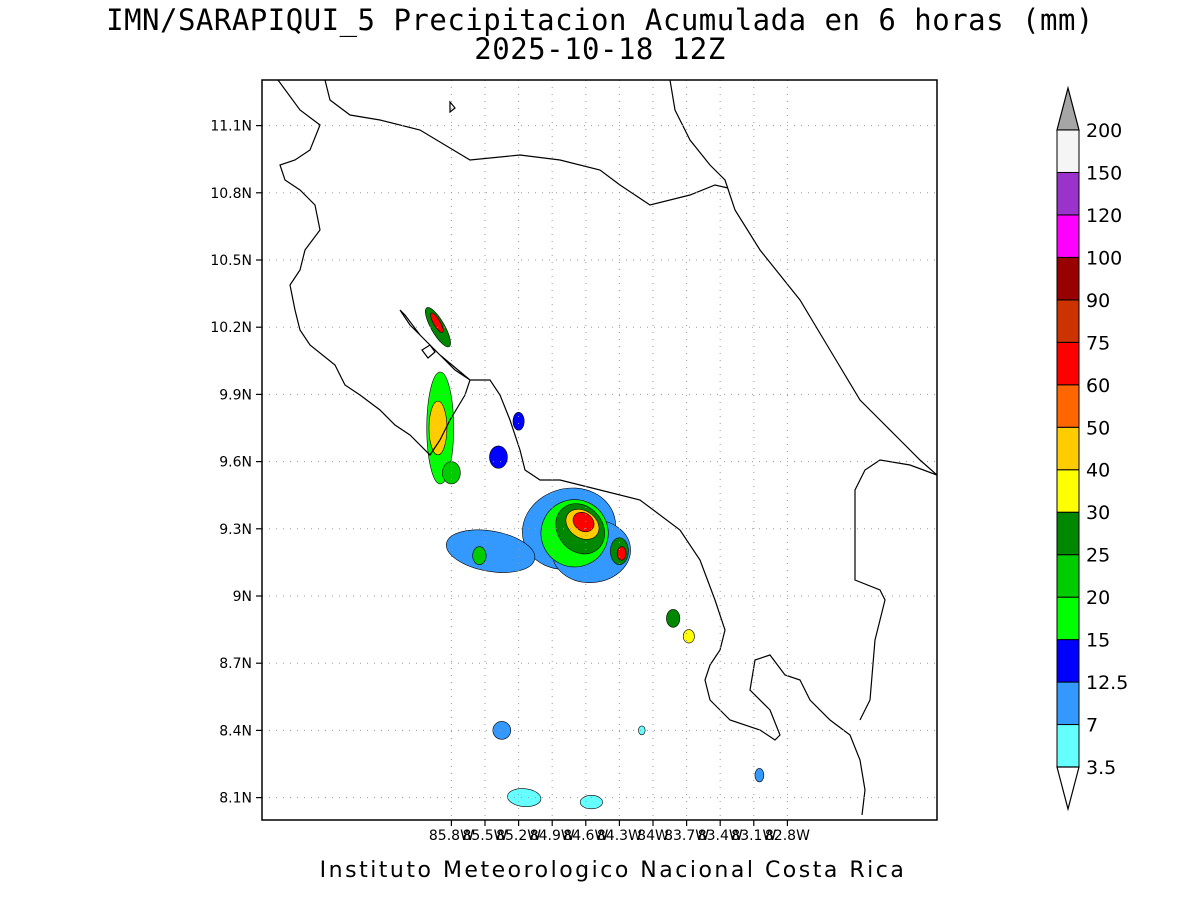 Image resolution: width=1200 pixels, height=900 pixels. I want to click on x-tick-label: 84W, so click(653, 836).